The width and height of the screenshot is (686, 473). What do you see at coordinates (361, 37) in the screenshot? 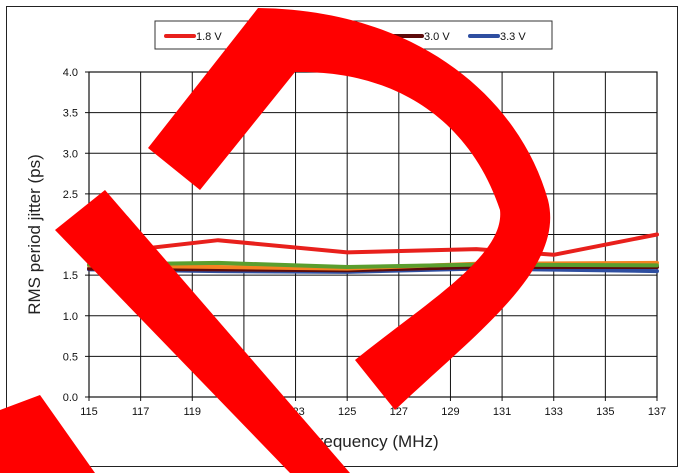
I see `legend-label: 2.8 V` at bounding box center [361, 37].